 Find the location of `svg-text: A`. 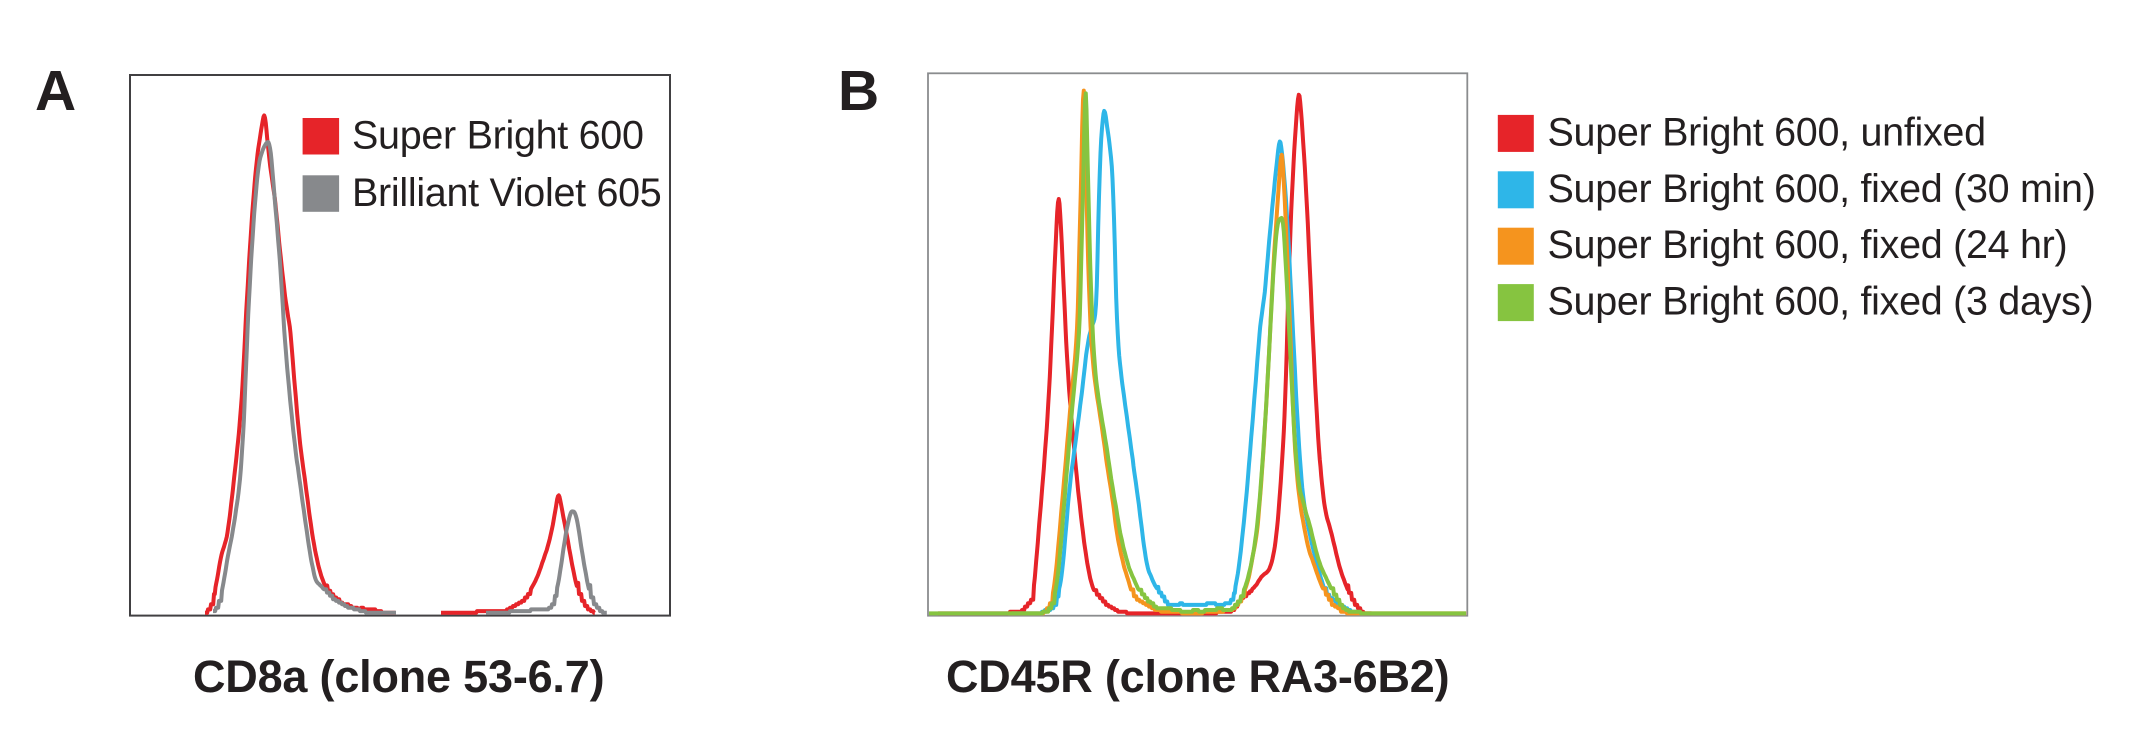

svg-text: A is located at coordinates (55, 91).